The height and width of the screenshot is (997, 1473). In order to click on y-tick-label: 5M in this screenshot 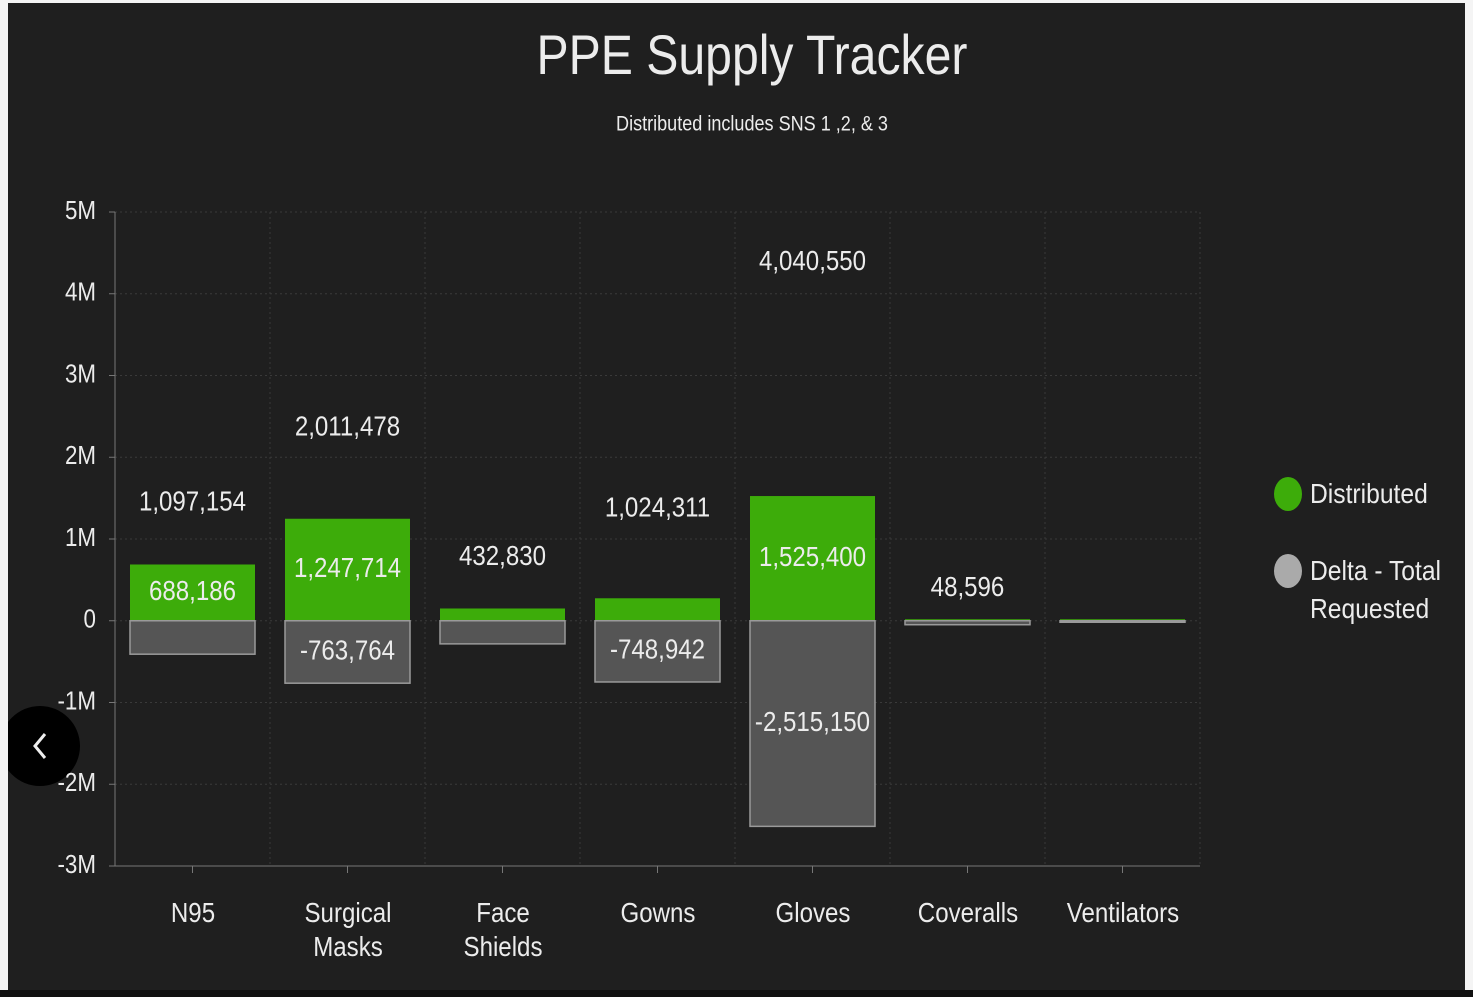, I will do `click(80, 210)`.